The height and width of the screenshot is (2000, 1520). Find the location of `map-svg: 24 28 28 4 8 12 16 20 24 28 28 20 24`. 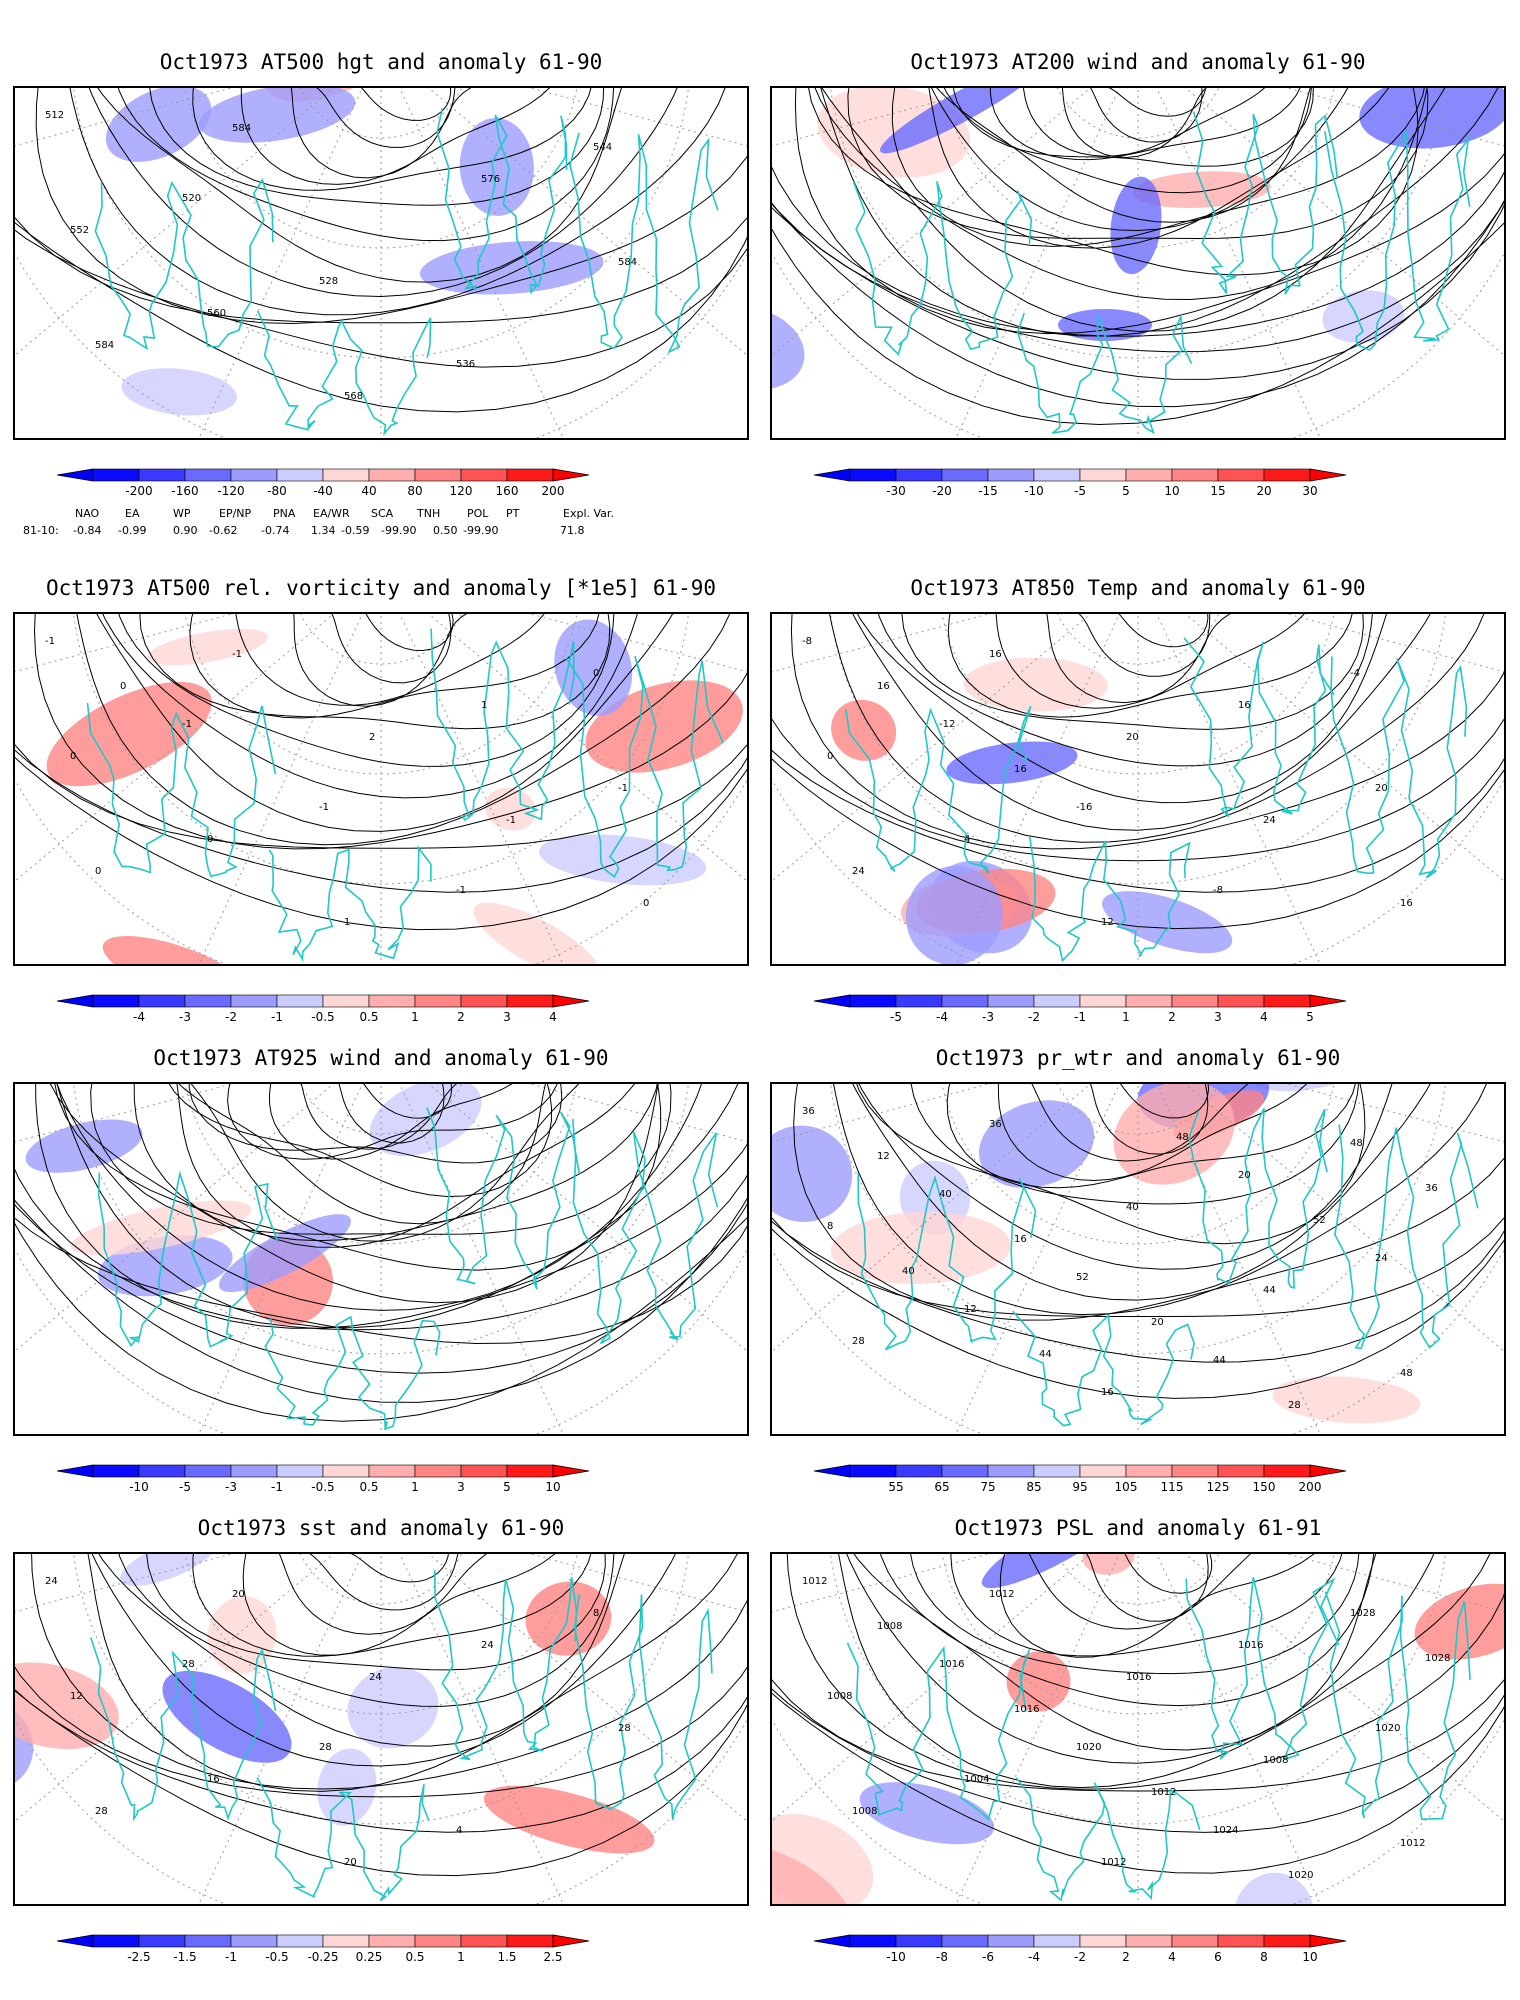

map-svg: 24 28 28 4 8 12 16 20 24 28 28 20 24 is located at coordinates (381, 1729).